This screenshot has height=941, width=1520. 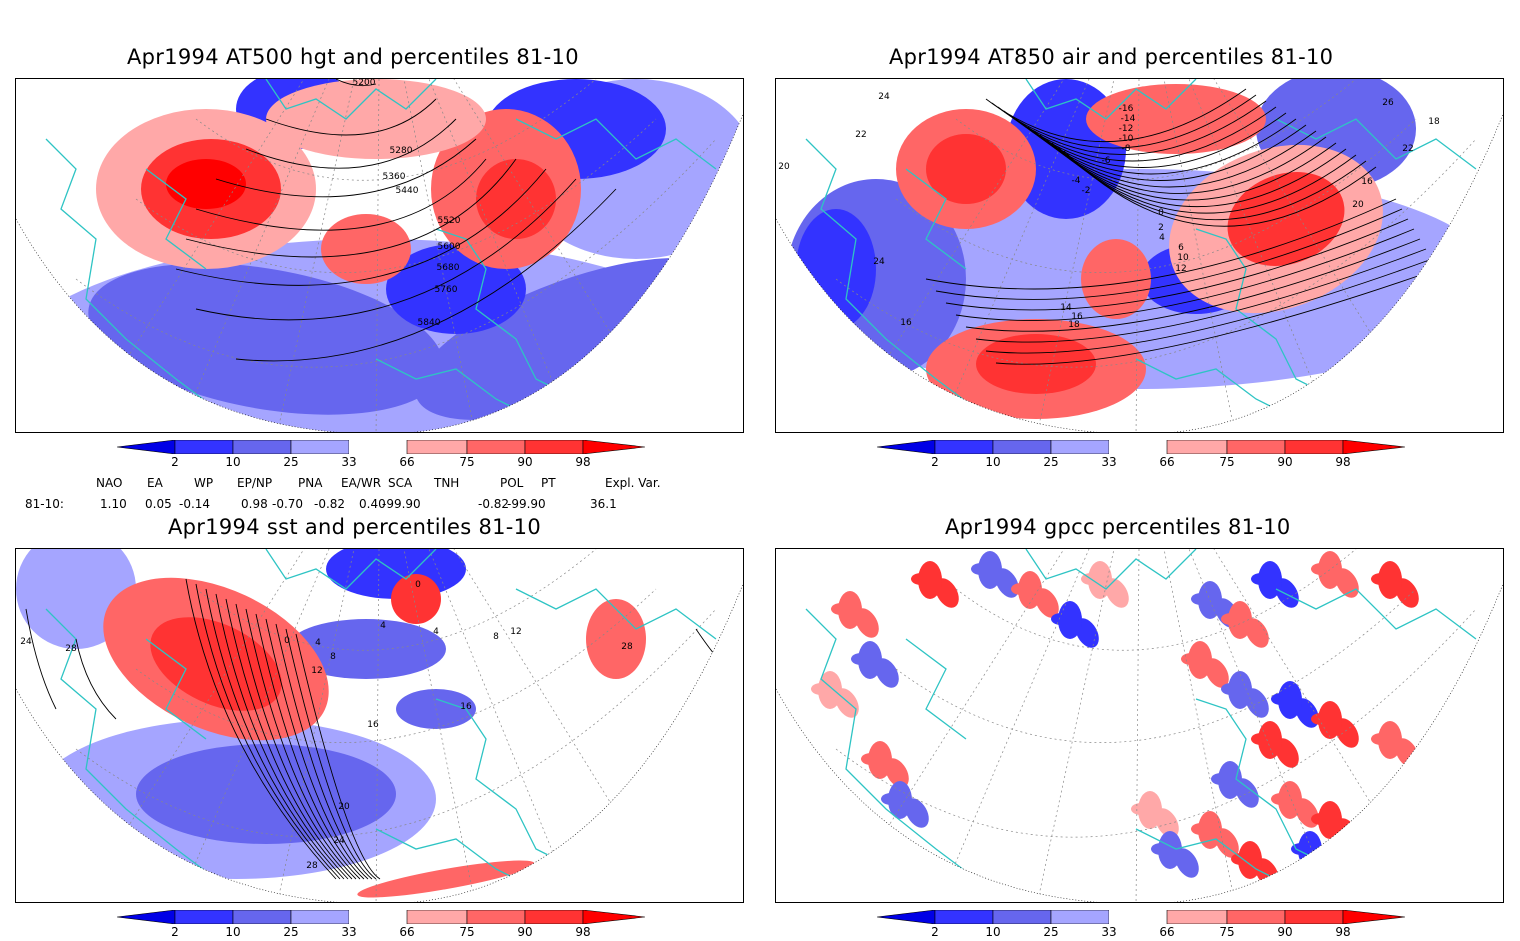 I want to click on idx-header-5: EA/WR, so click(x=361, y=483).